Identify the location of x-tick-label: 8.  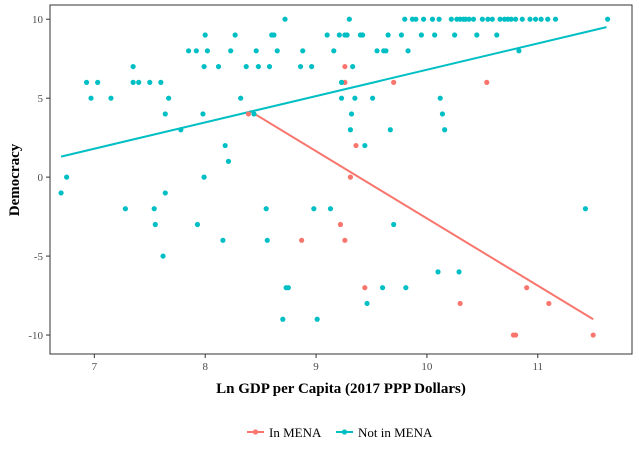
(205, 367).